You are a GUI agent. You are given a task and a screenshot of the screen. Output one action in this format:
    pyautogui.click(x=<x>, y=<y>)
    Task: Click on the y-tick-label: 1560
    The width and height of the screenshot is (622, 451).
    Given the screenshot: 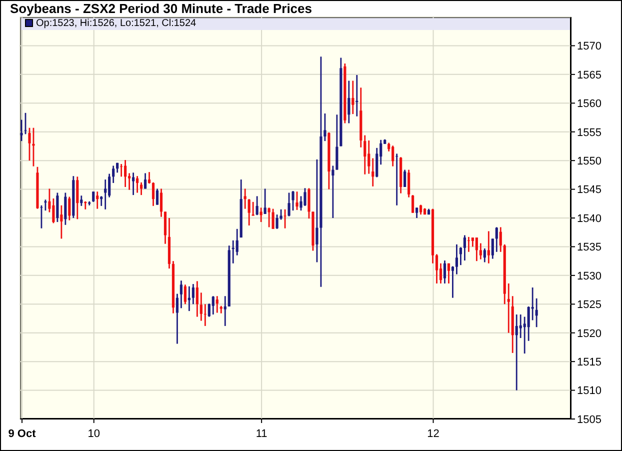 What is the action you would take?
    pyautogui.click(x=589, y=104)
    